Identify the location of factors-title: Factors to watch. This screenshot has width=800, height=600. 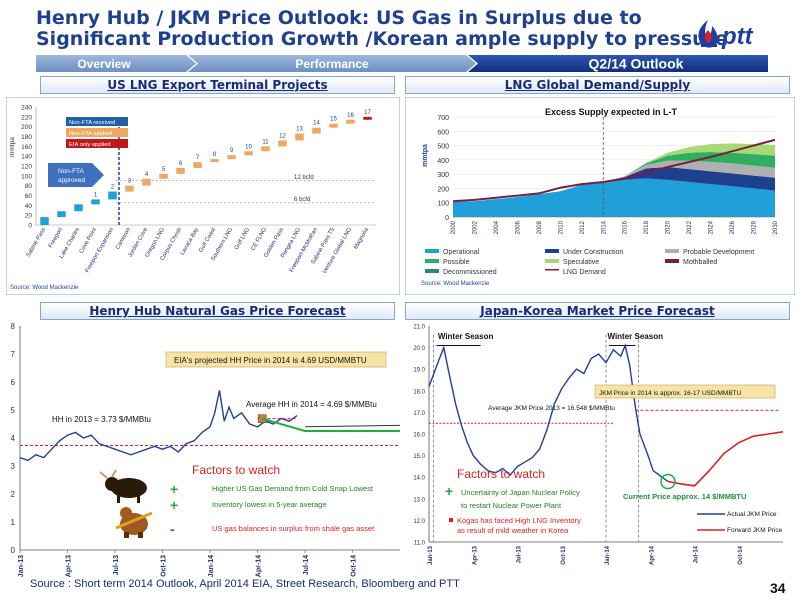
(236, 470).